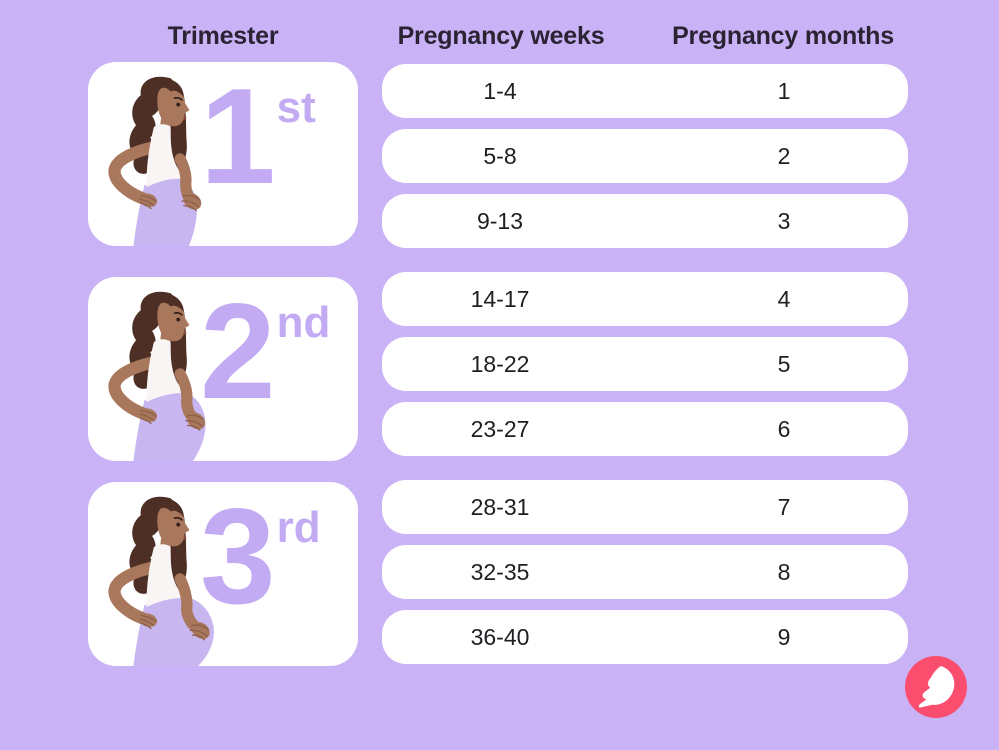 This screenshot has width=999, height=750. Describe the element at coordinates (500, 220) in the screenshot. I see `pregnancy-weeks-value: 9-13` at that location.